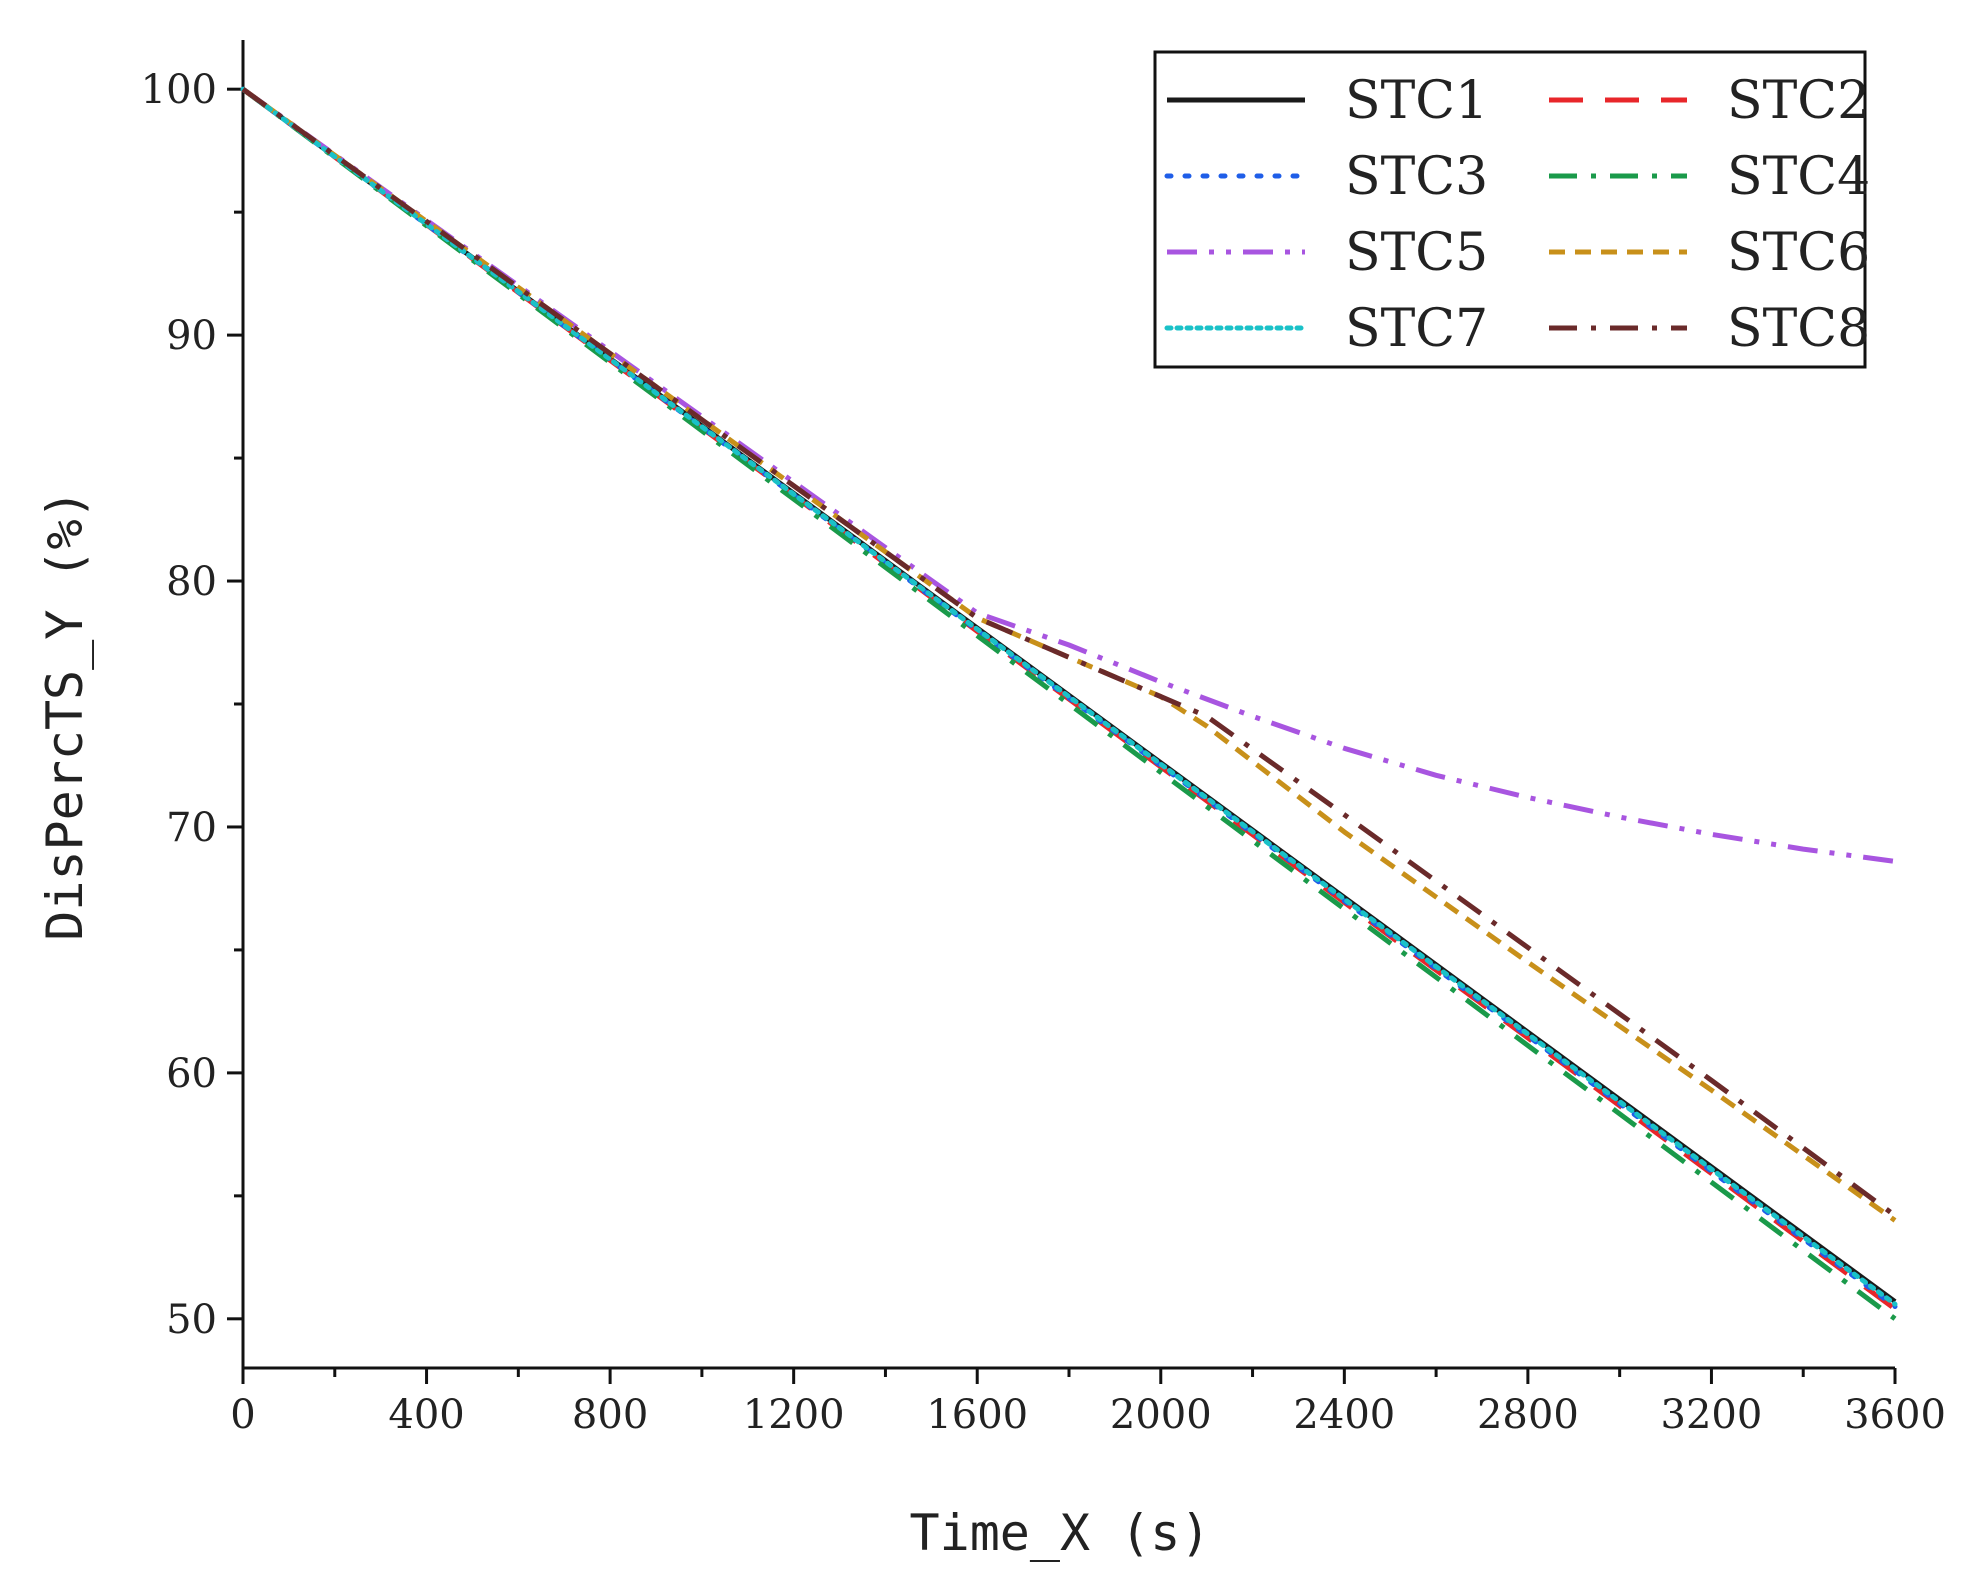  Describe the element at coordinates (610, 1415) in the screenshot. I see `x-tick-label: 800` at that location.